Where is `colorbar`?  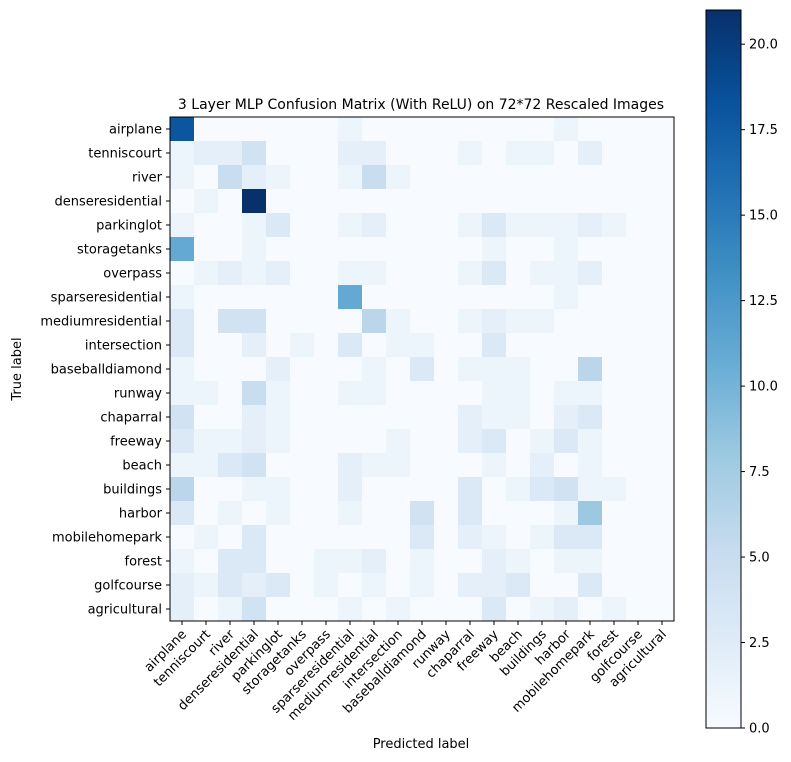 colorbar is located at coordinates (723, 369).